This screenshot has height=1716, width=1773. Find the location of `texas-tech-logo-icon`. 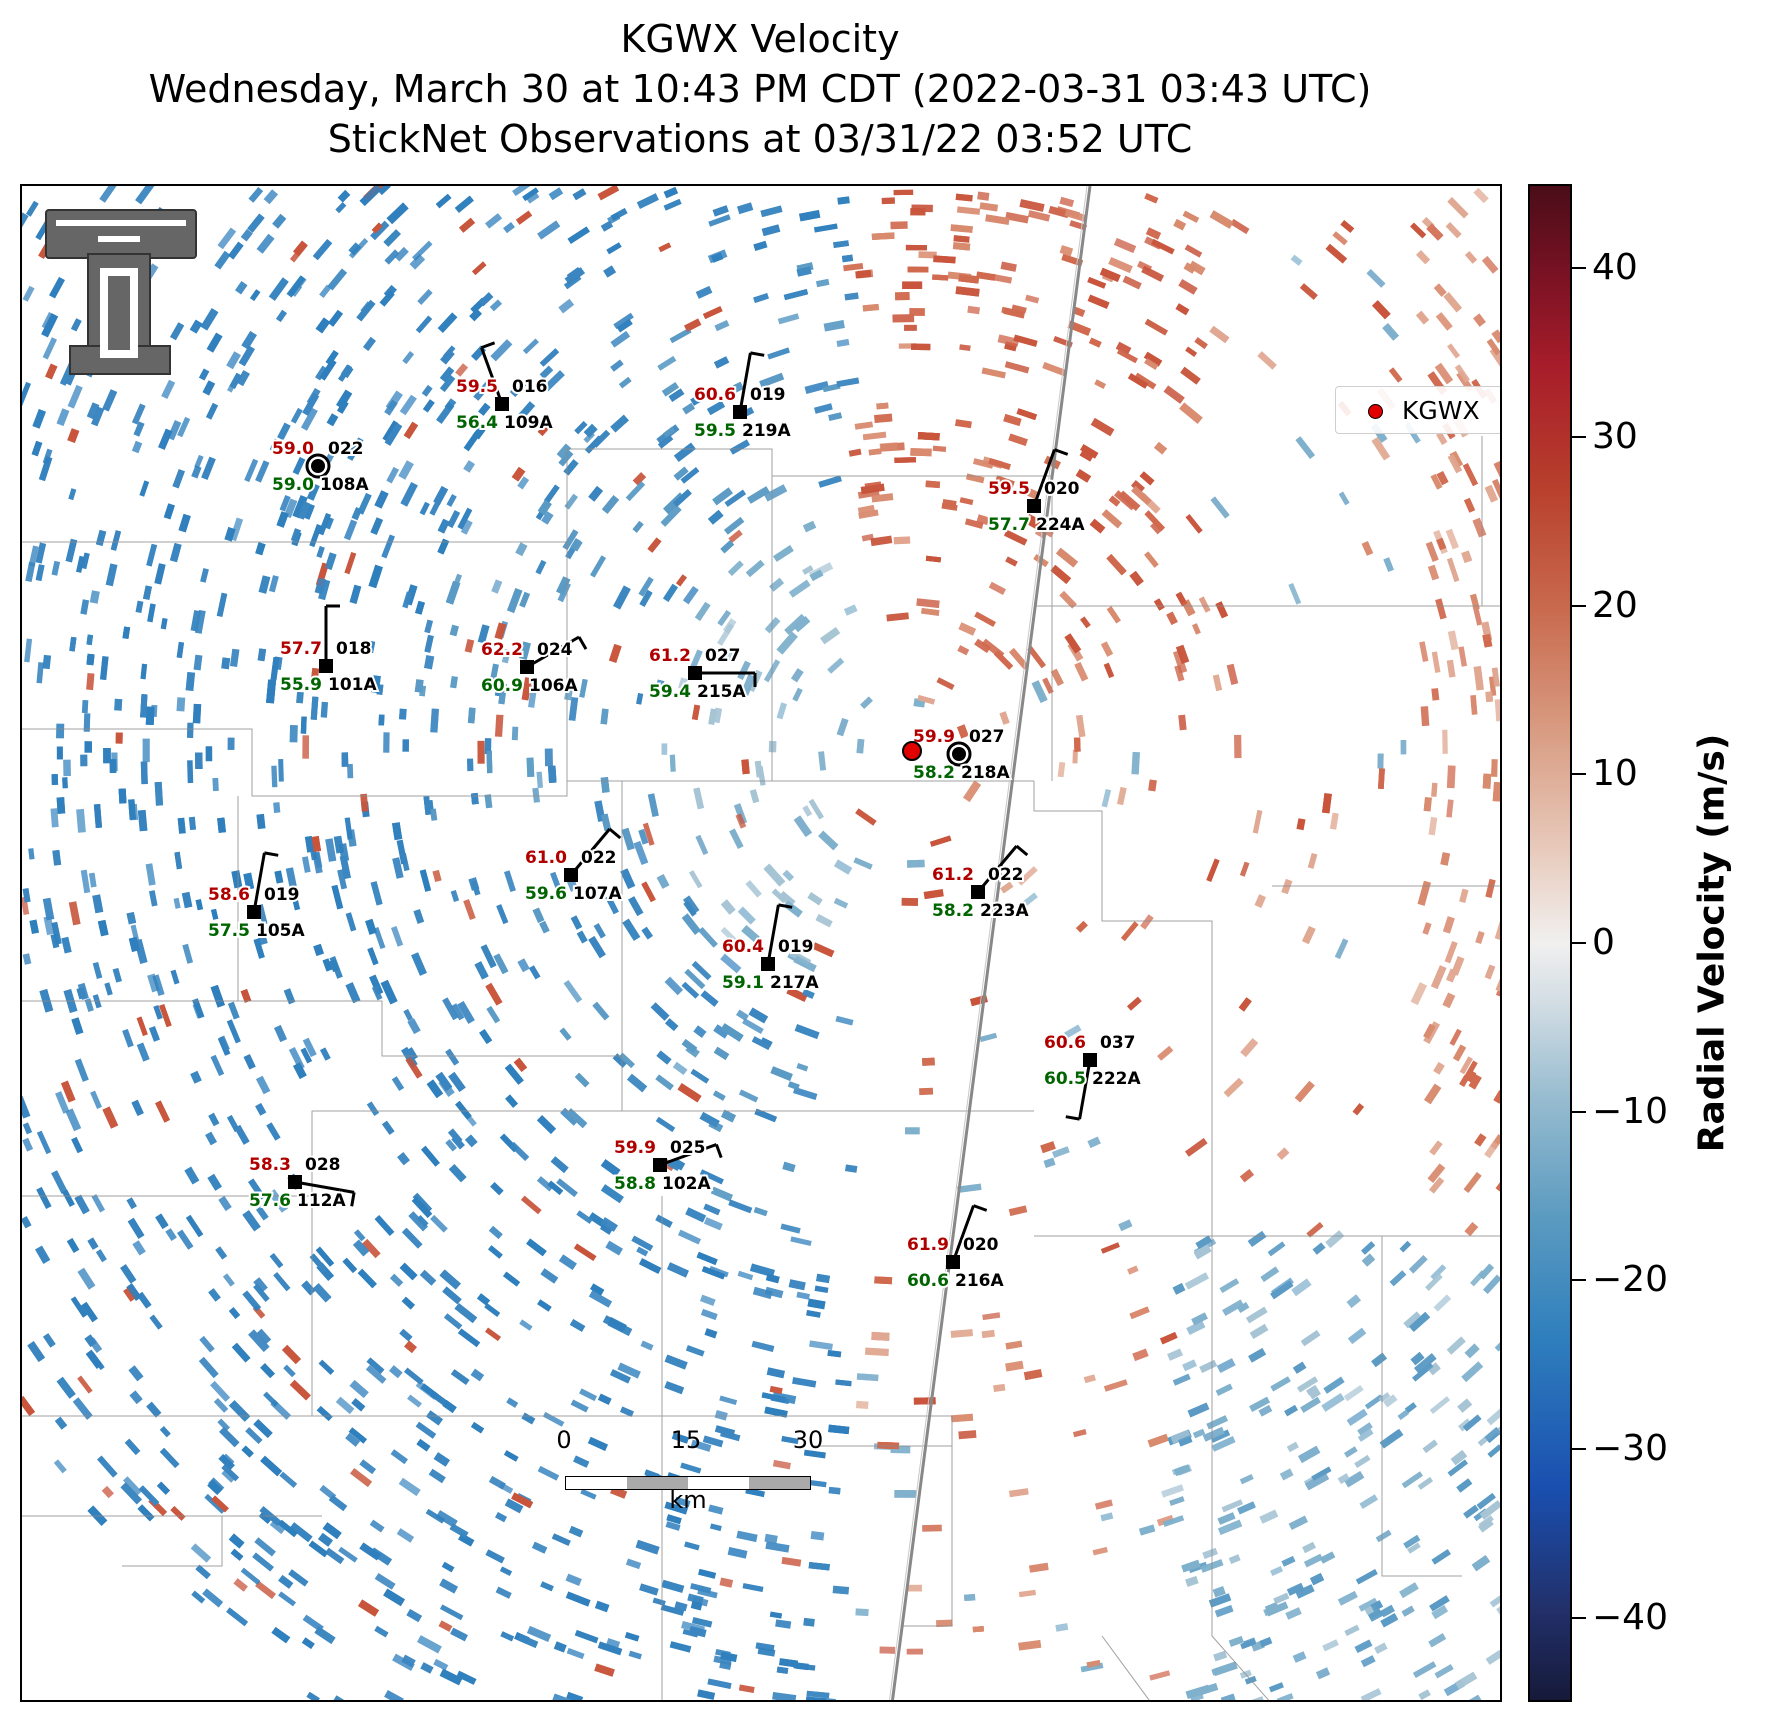

texas-tech-logo-icon is located at coordinates (122, 298).